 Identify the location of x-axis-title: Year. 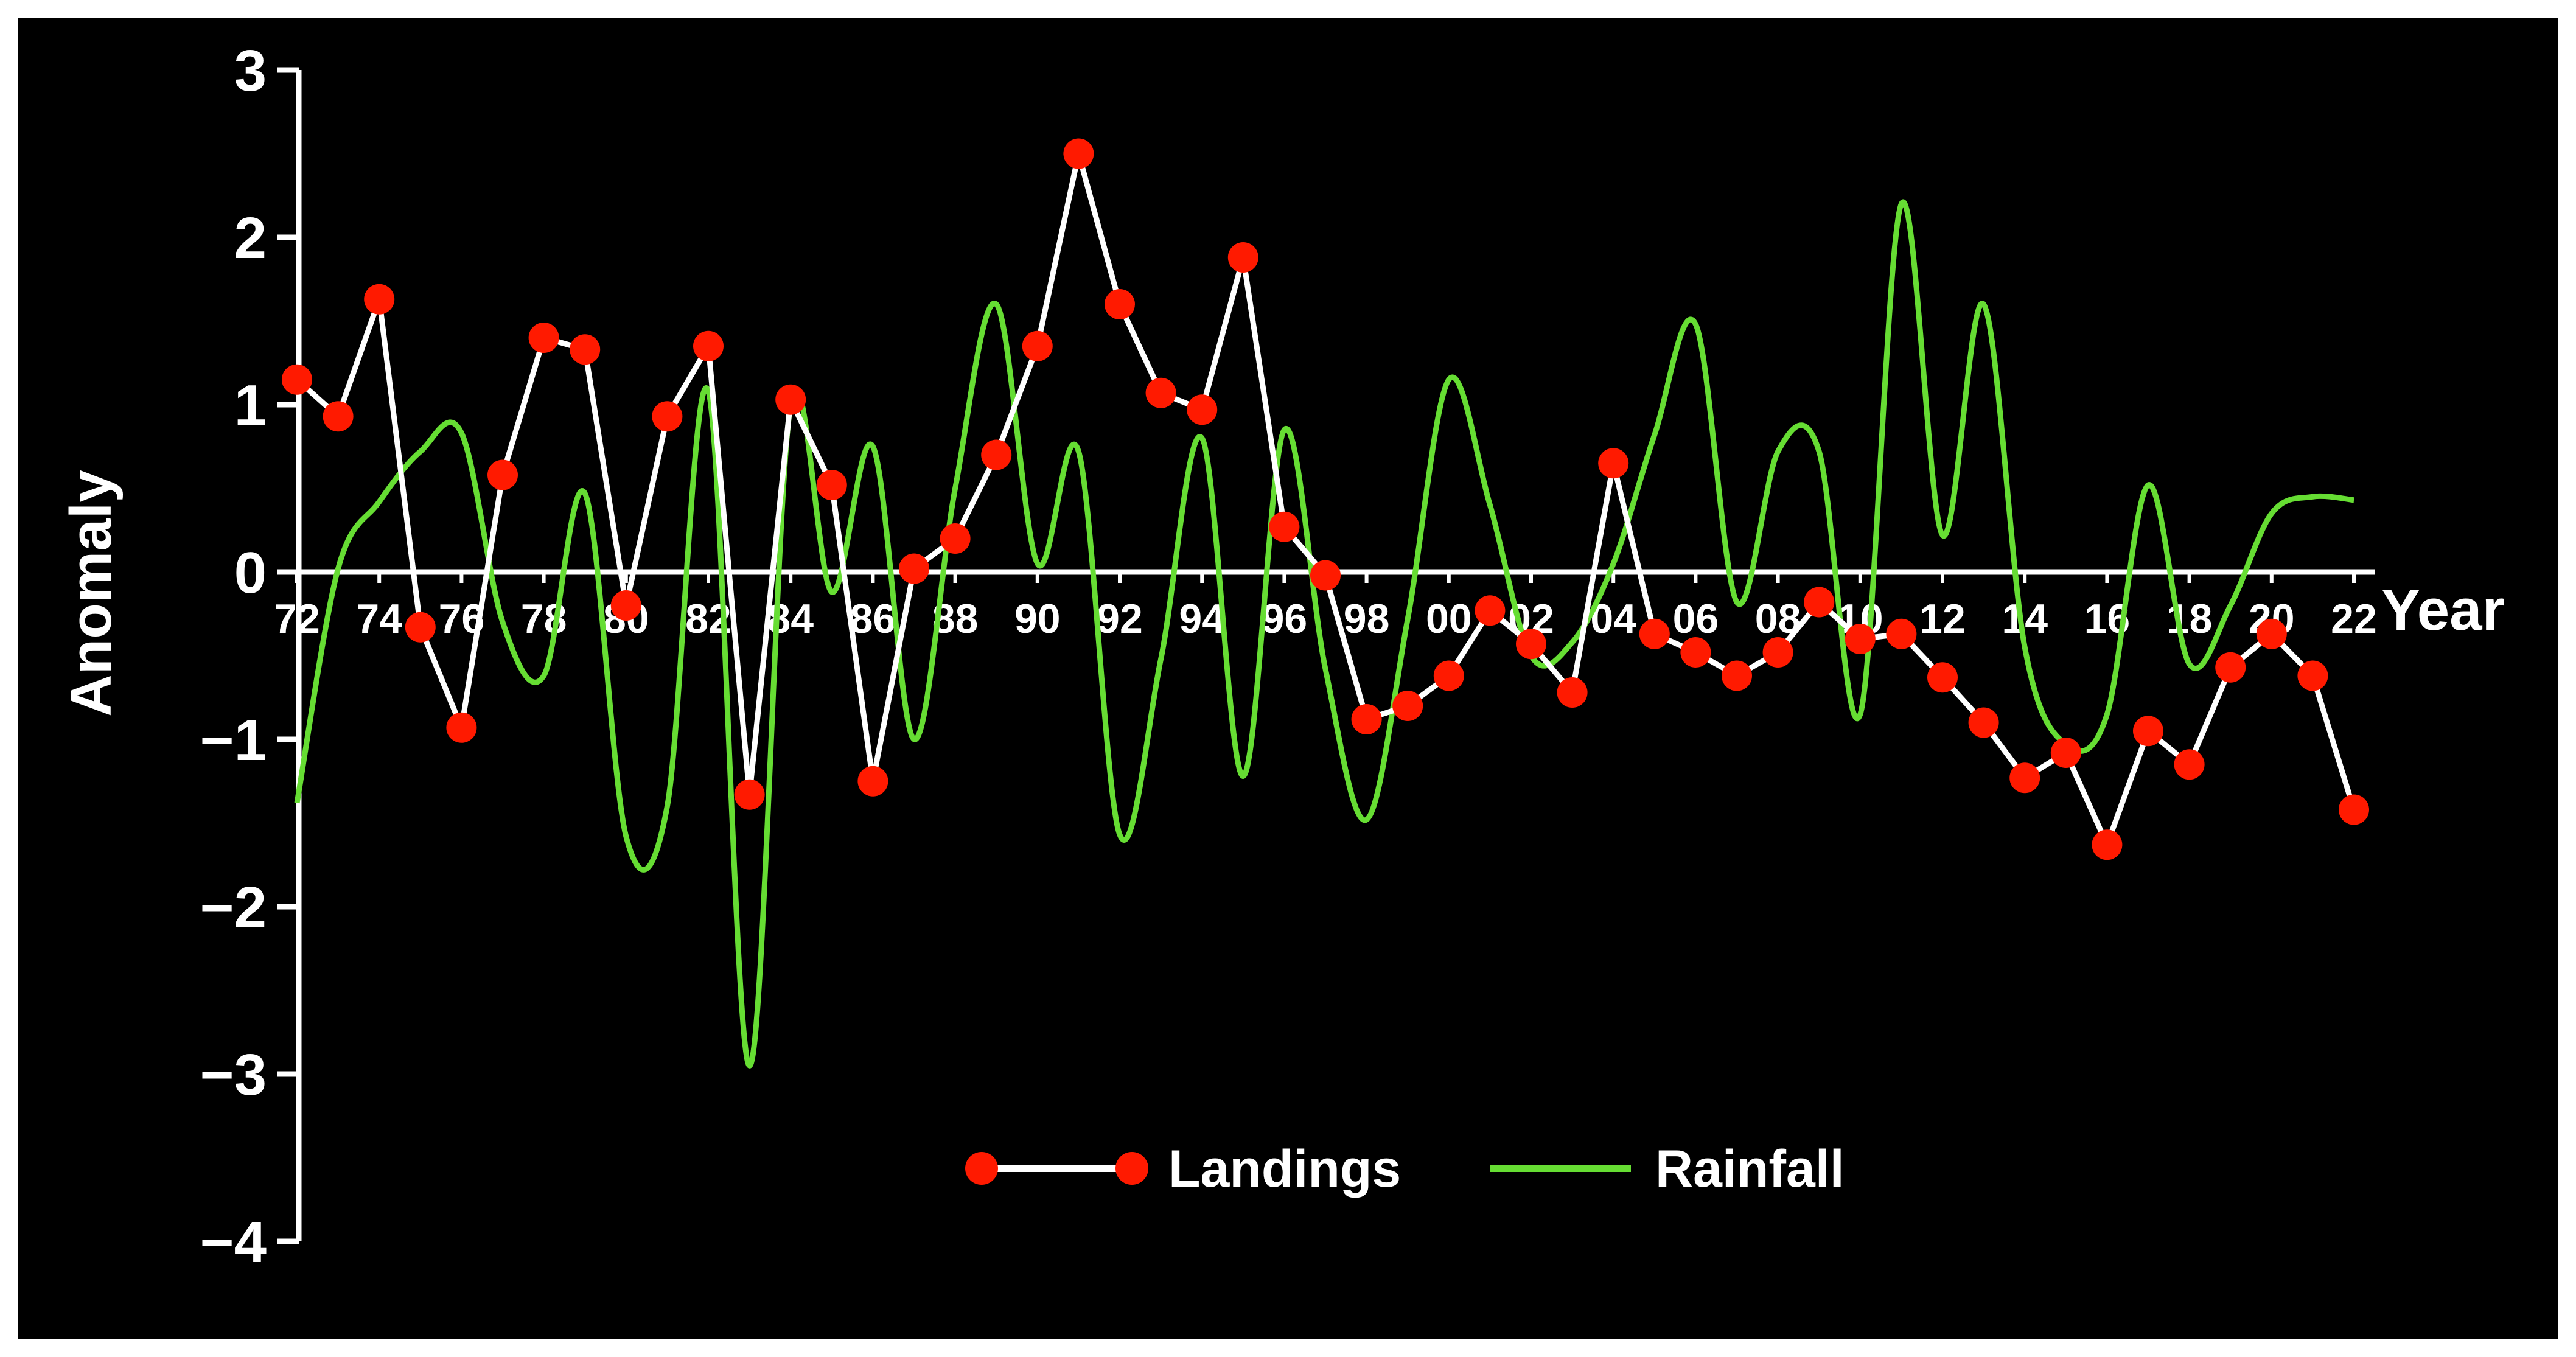
(2443, 610).